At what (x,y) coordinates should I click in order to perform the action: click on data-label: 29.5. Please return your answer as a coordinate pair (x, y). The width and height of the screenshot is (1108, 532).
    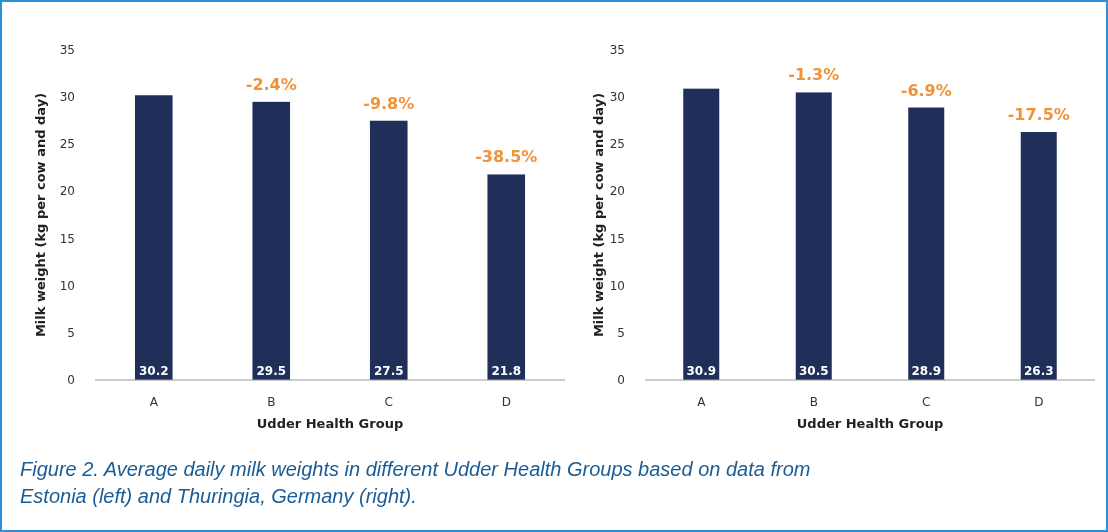
    Looking at the image, I should click on (271, 371).